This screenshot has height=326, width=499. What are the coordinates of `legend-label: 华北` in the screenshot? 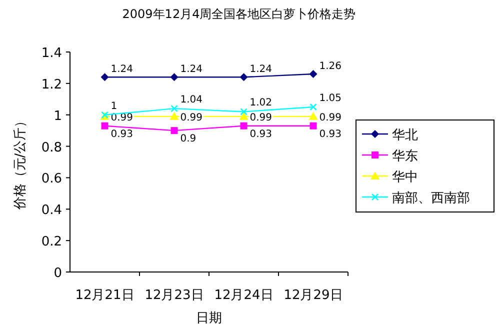 It's located at (405, 135).